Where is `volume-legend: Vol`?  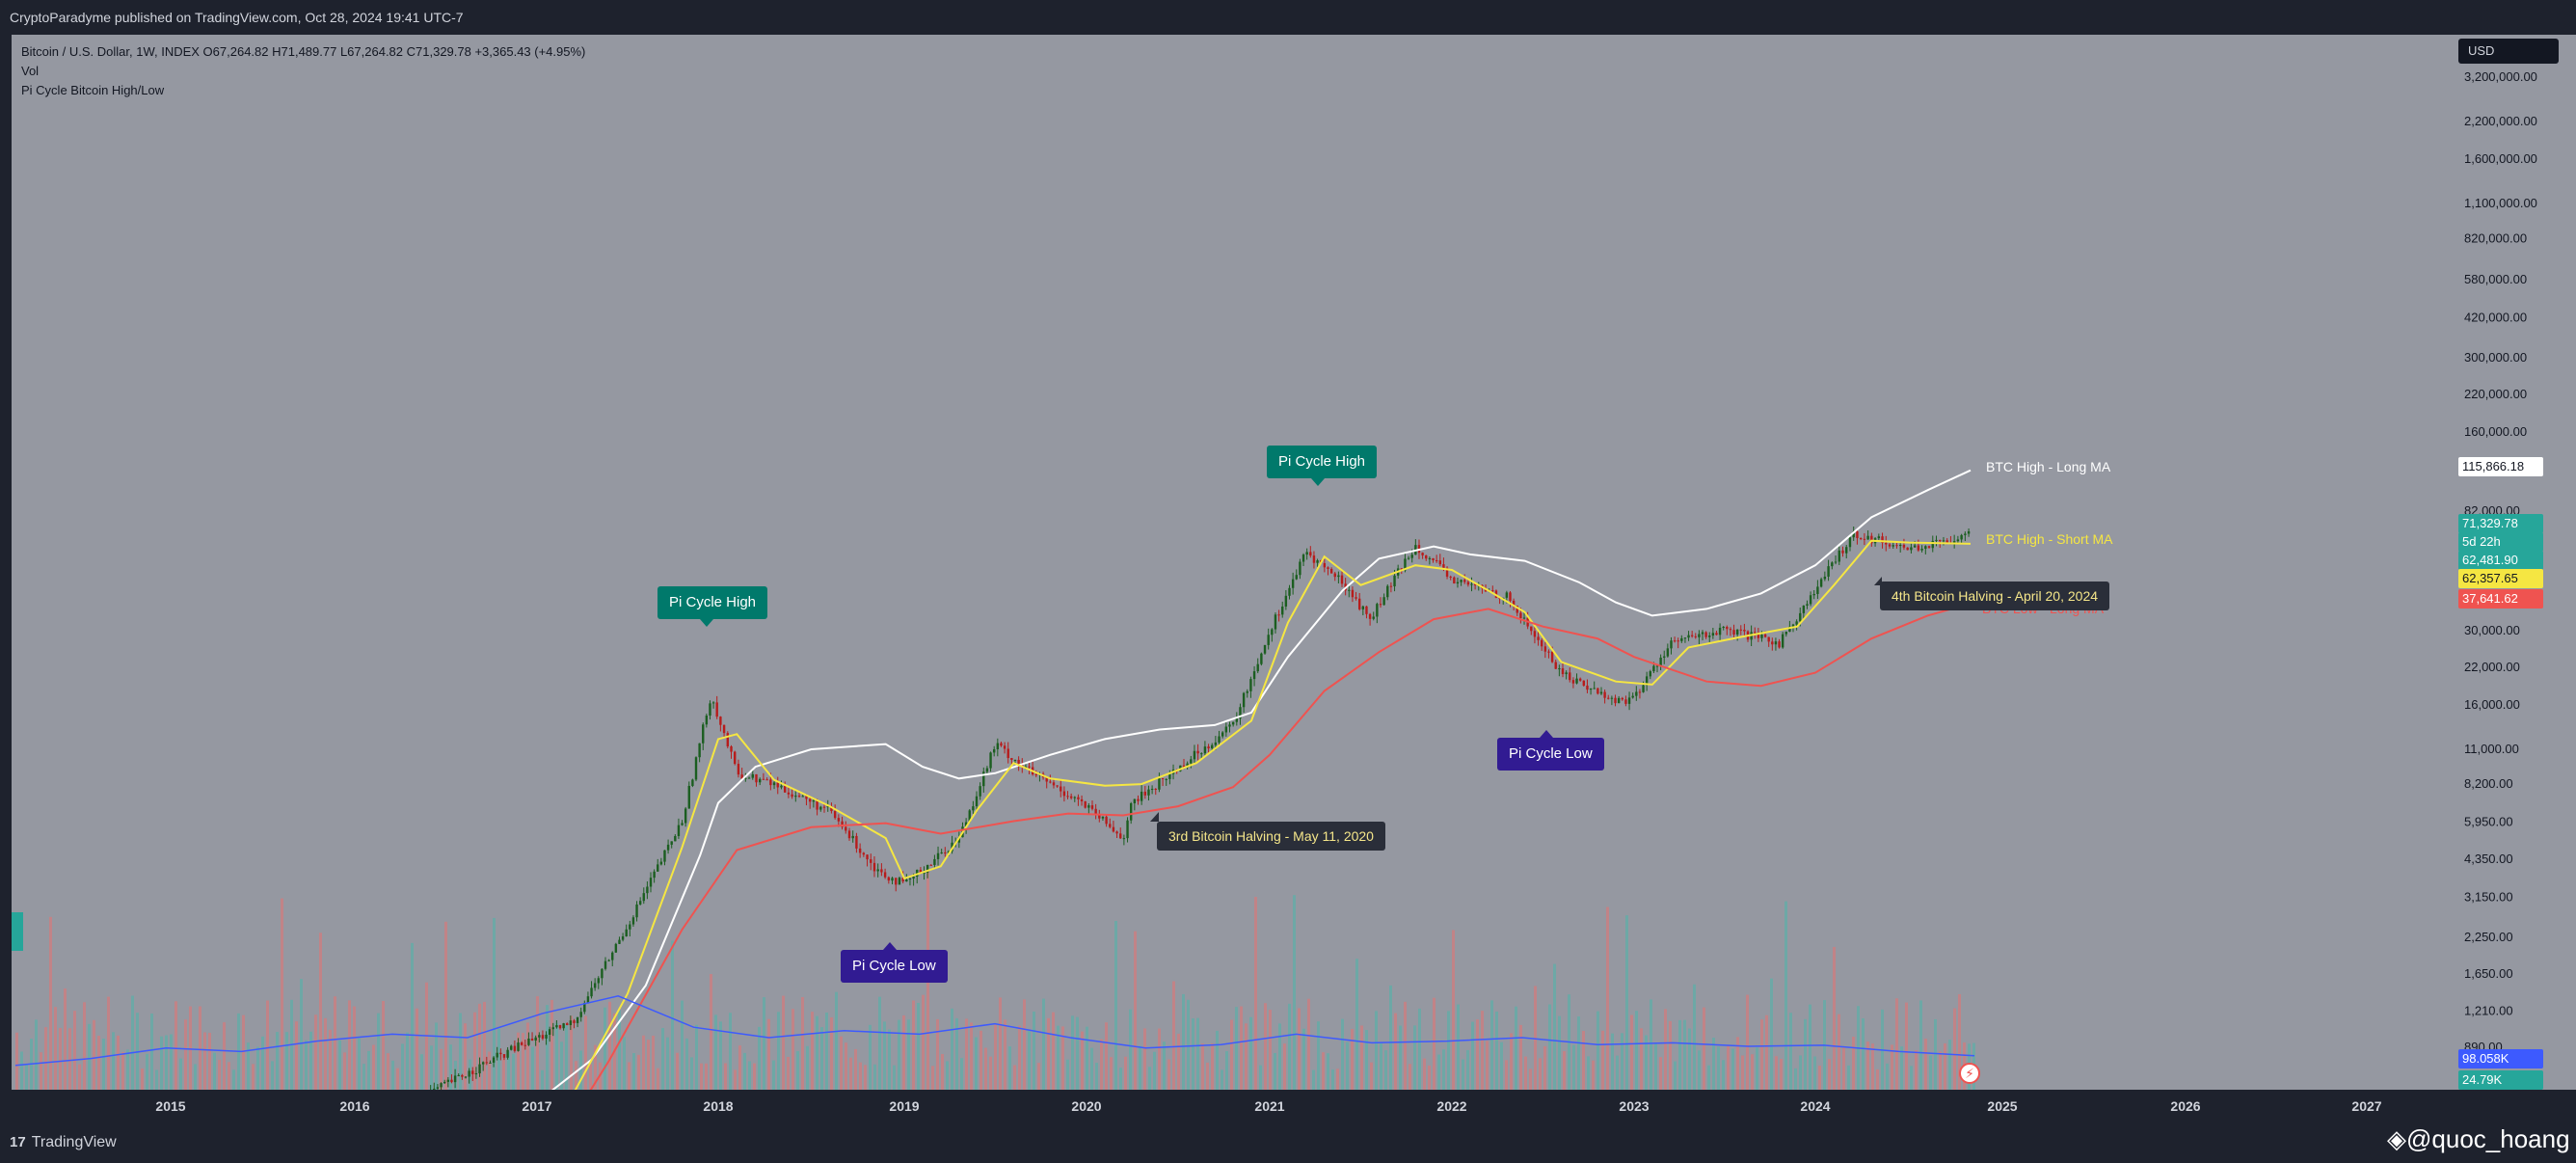
volume-legend: Vol is located at coordinates (31, 71).